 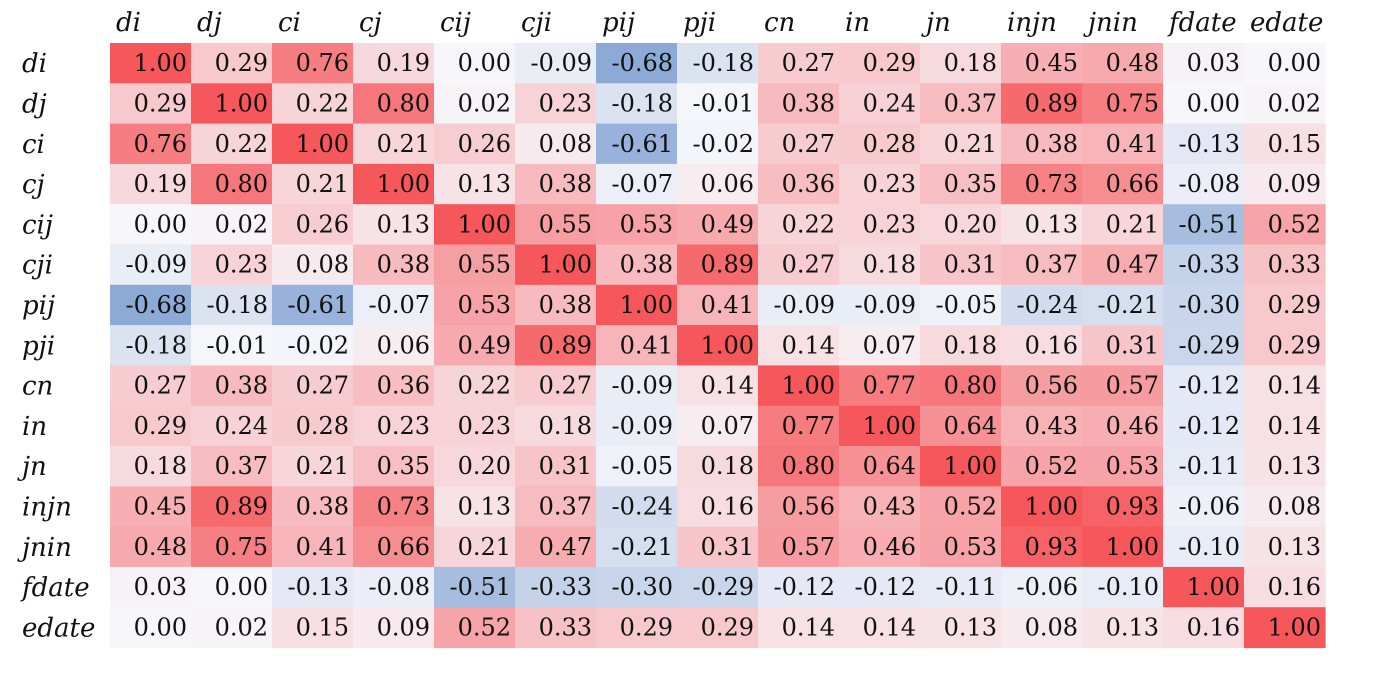 I want to click on row-label-cij: cij, so click(x=37, y=225).